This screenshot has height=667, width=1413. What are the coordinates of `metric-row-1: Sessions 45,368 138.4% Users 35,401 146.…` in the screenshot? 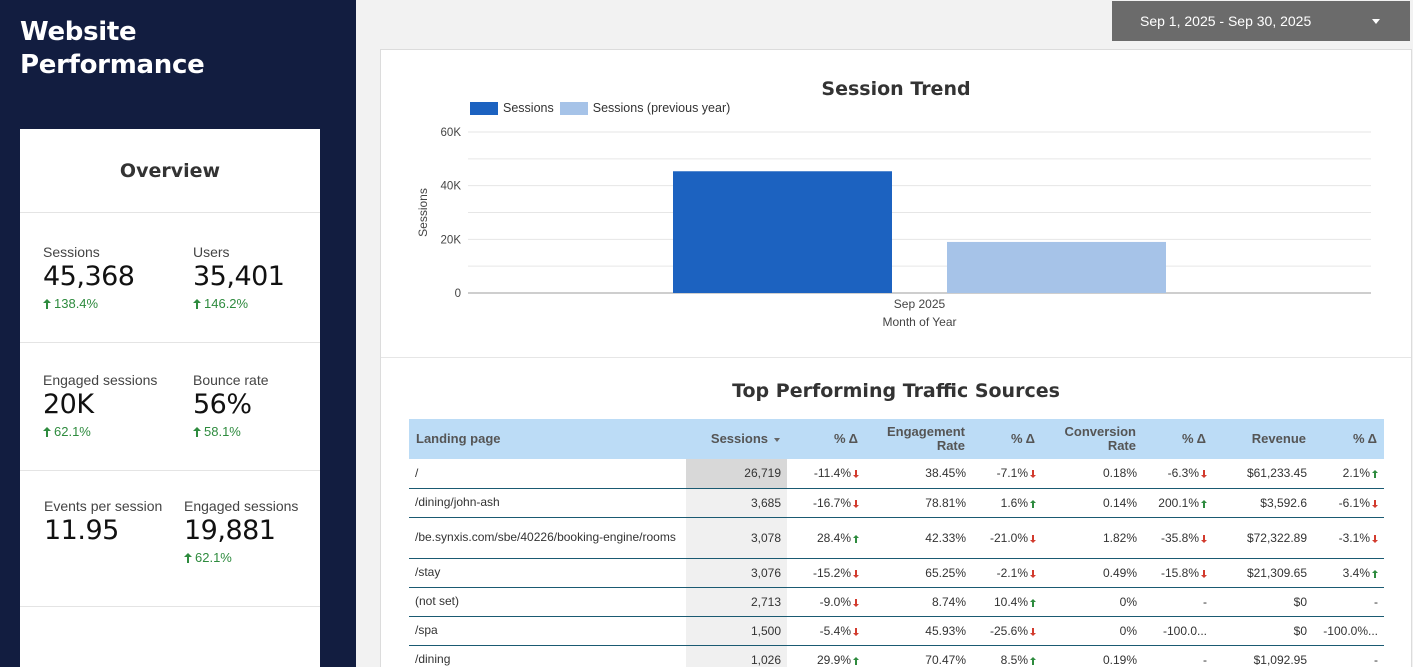 It's located at (170, 278).